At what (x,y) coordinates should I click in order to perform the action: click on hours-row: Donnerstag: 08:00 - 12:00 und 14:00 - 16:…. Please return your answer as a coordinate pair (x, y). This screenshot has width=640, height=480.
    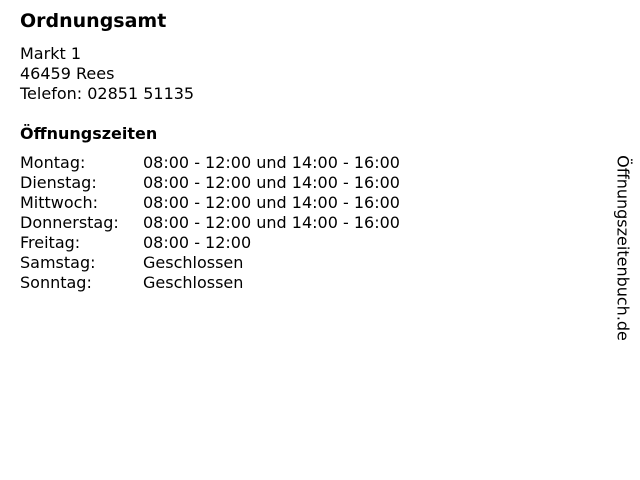
    Looking at the image, I should click on (210, 223).